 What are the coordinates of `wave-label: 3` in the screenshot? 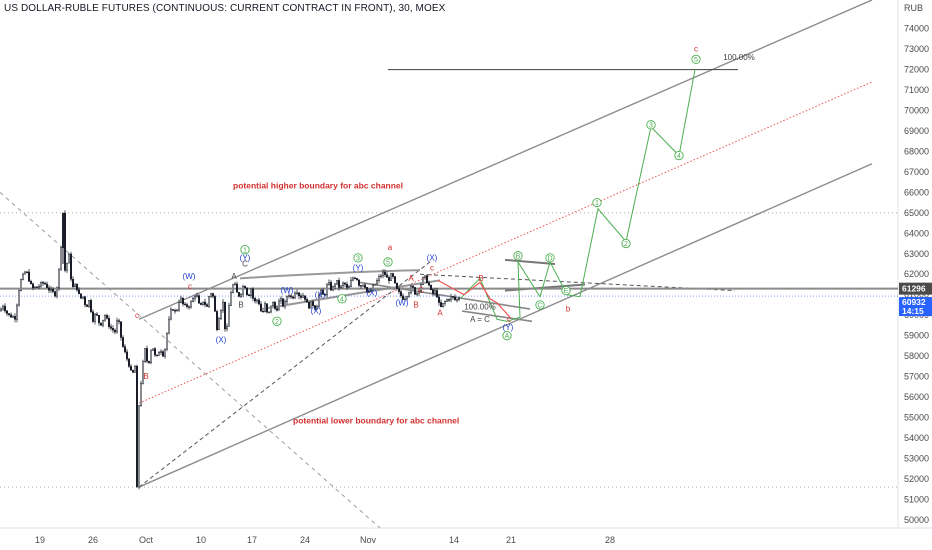 It's located at (358, 258).